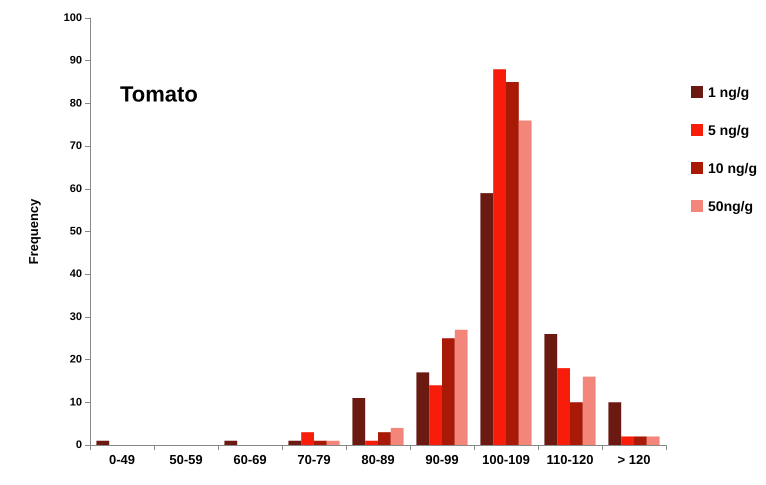 The height and width of the screenshot is (485, 766). Describe the element at coordinates (159, 94) in the screenshot. I see `text: Tomato` at that location.